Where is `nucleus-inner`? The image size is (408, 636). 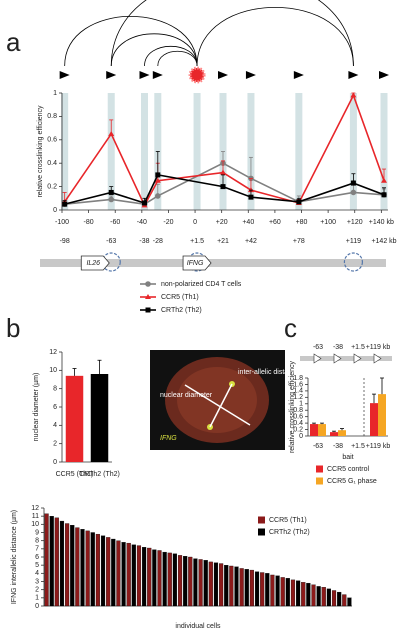 nucleus-inner is located at coordinates (217, 400).